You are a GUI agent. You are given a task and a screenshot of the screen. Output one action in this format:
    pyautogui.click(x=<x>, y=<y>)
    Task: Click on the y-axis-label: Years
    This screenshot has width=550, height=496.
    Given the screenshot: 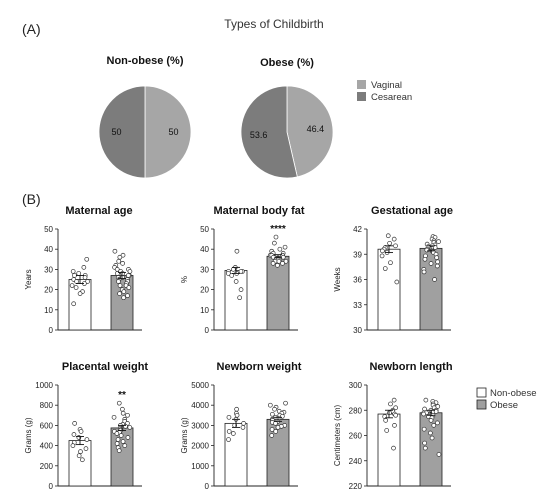 What is the action you would take?
    pyautogui.click(x=28, y=279)
    